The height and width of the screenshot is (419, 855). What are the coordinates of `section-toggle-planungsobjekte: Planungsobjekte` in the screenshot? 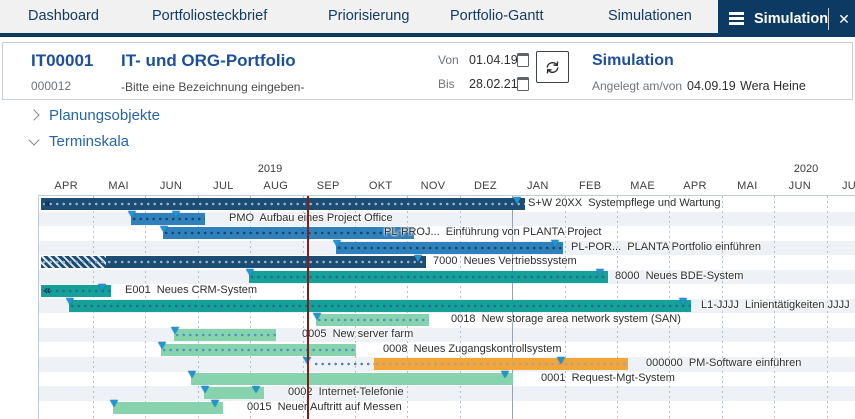 It's located at (94, 115).